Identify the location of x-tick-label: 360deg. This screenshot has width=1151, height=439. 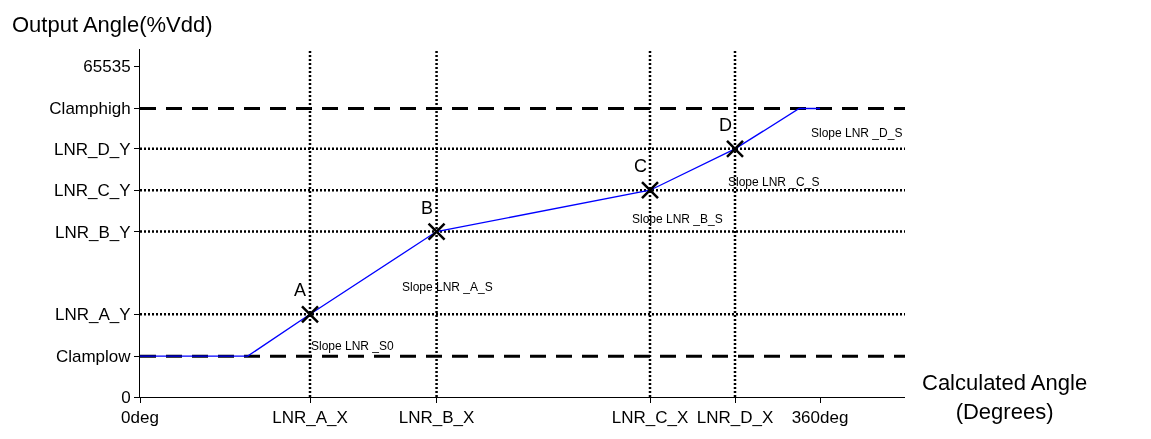
(820, 418).